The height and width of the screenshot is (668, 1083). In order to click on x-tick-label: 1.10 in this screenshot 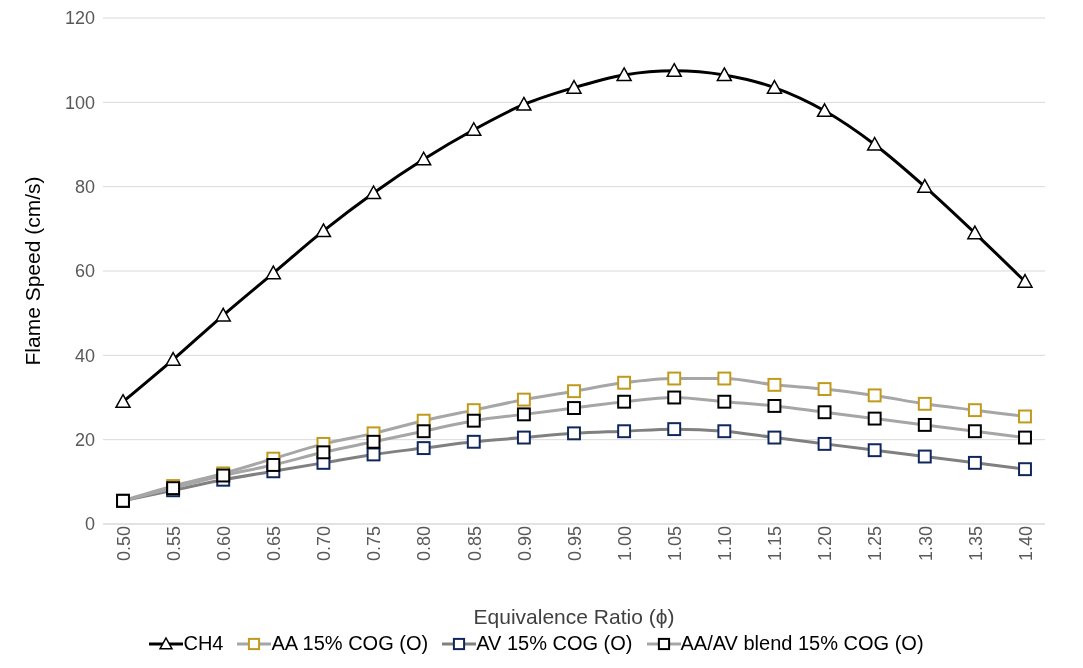, I will do `click(725, 544)`.